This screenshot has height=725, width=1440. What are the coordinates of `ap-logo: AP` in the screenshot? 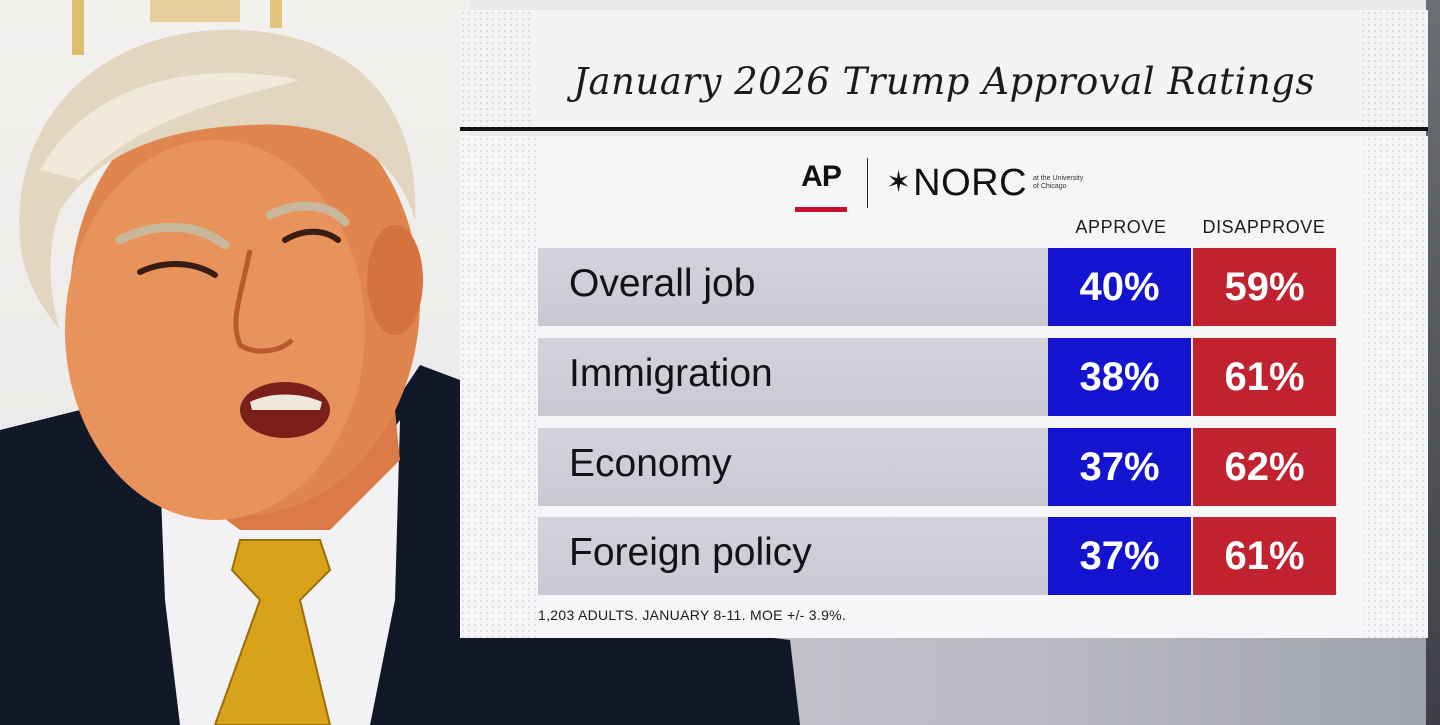 It's located at (821, 183).